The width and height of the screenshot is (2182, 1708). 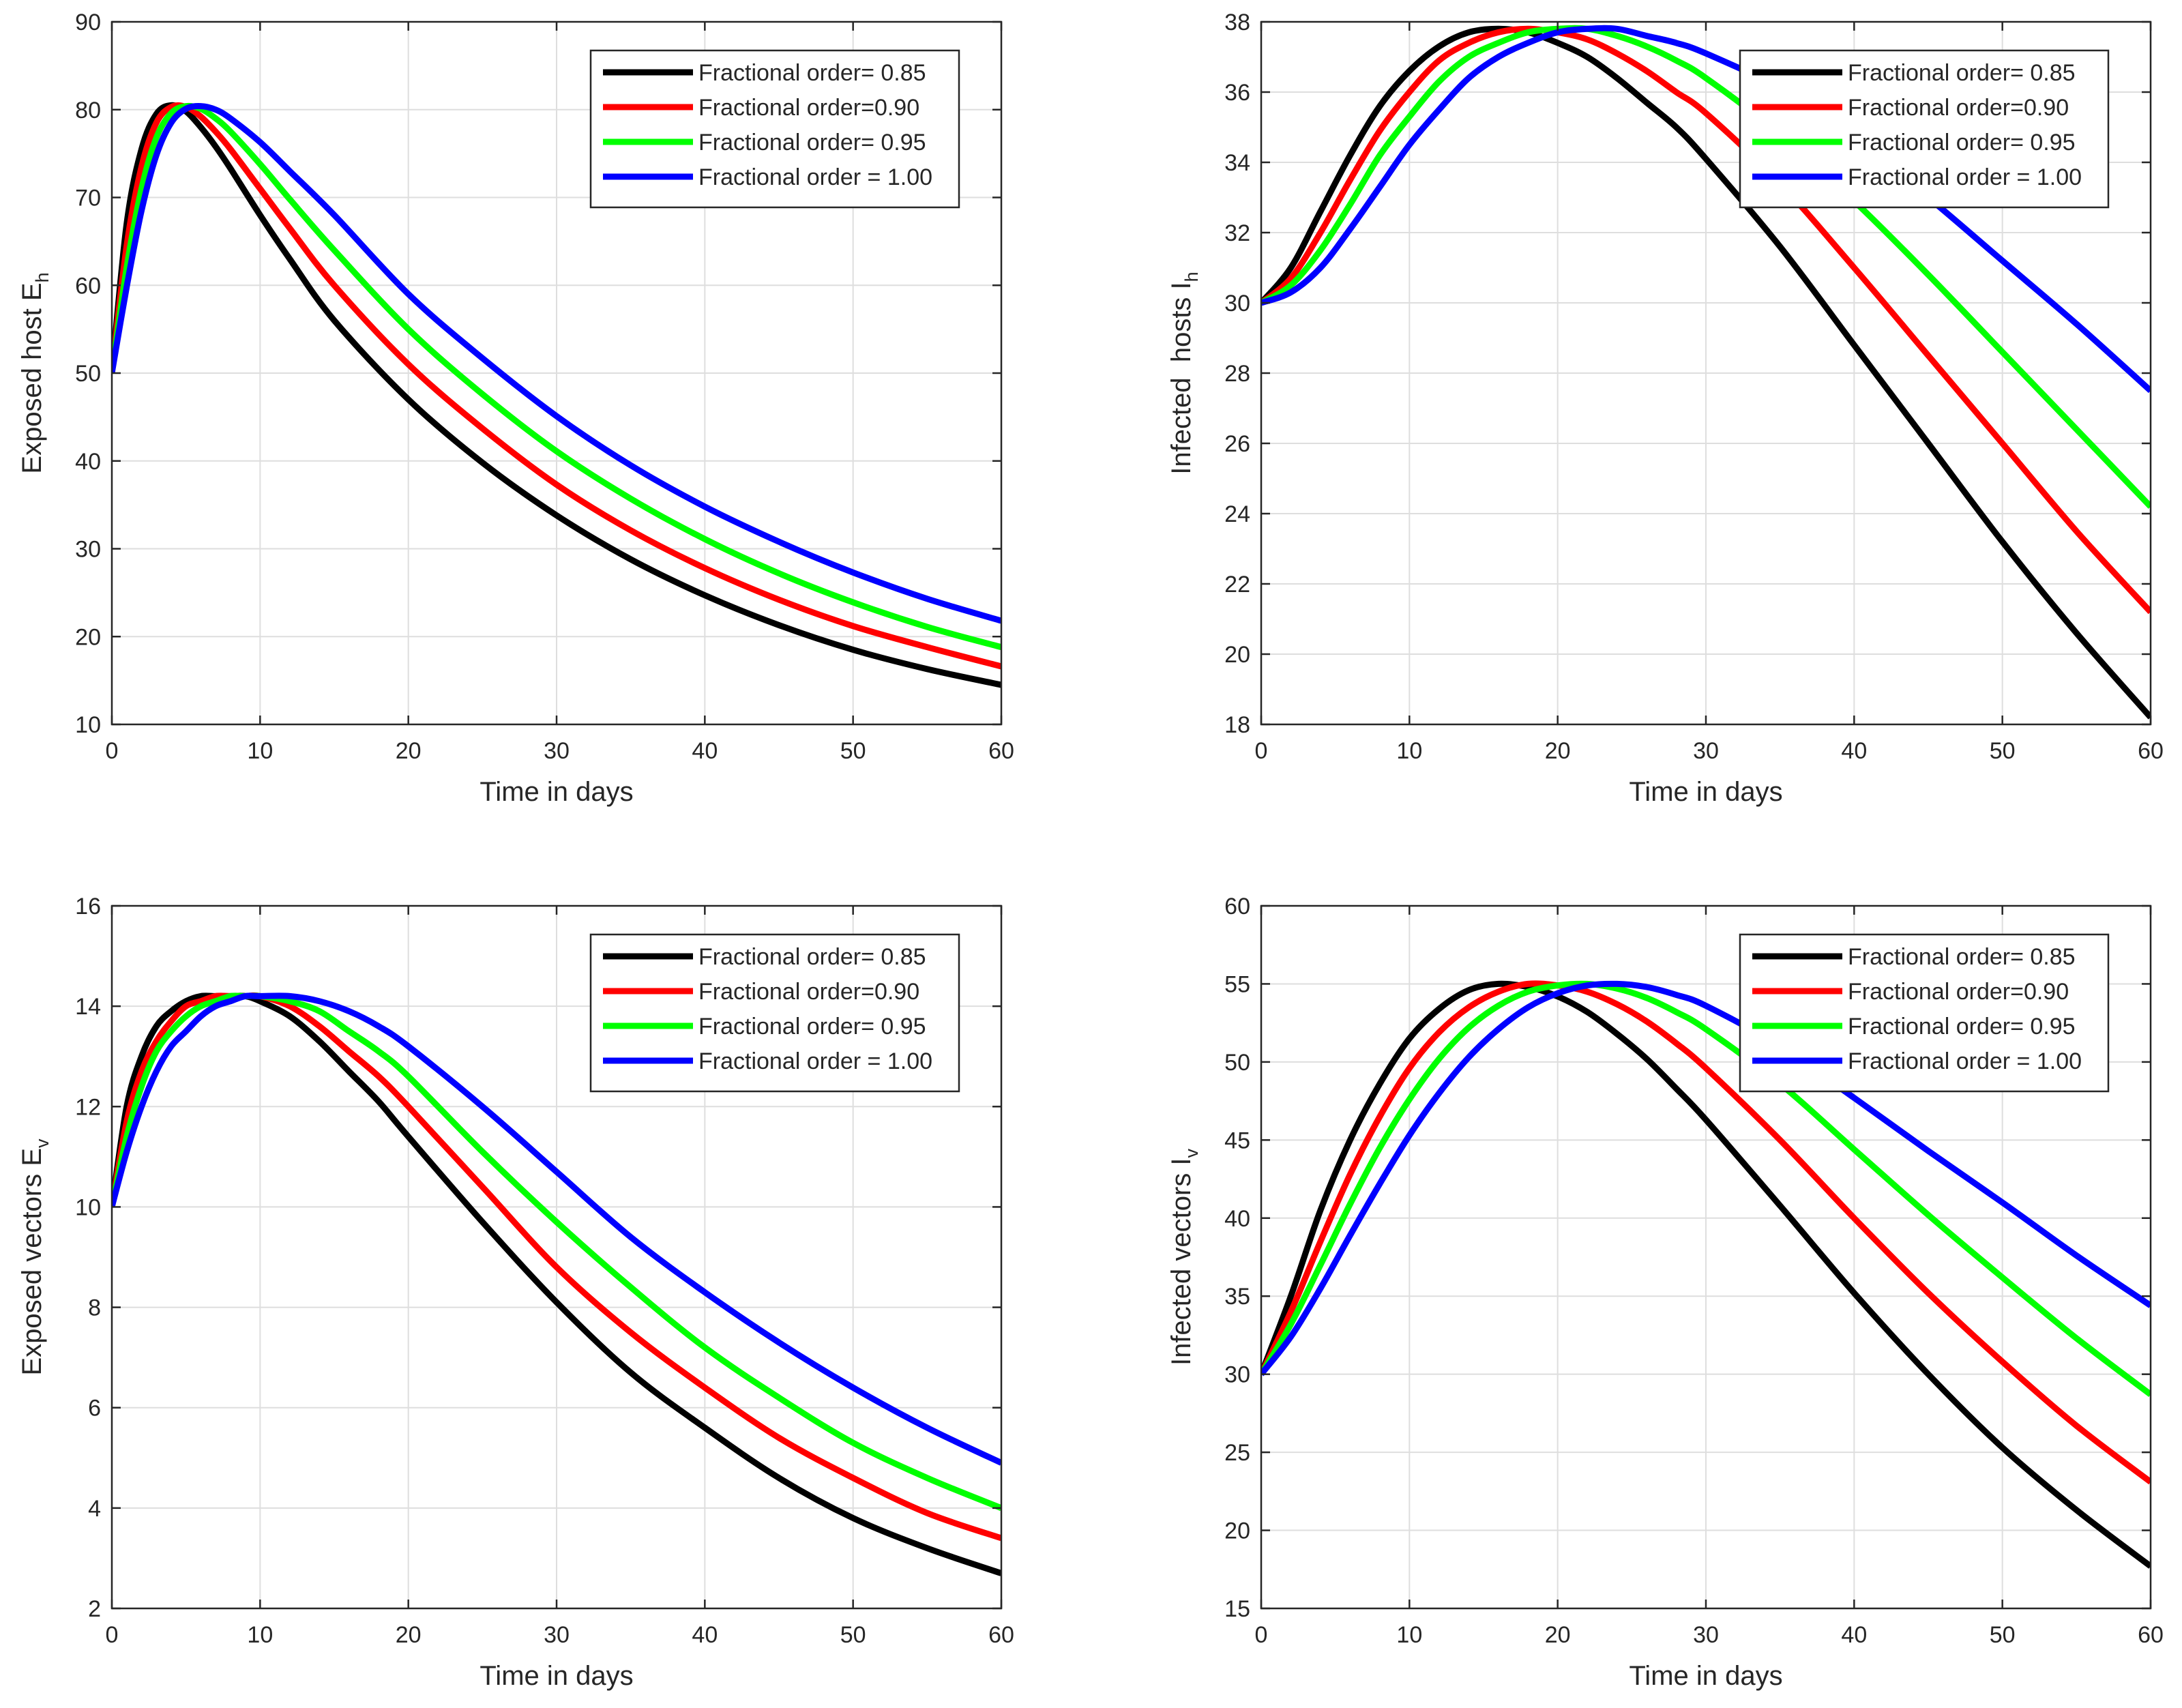 What do you see at coordinates (94, 1409) in the screenshot?
I see `y-tick-label: 6` at bounding box center [94, 1409].